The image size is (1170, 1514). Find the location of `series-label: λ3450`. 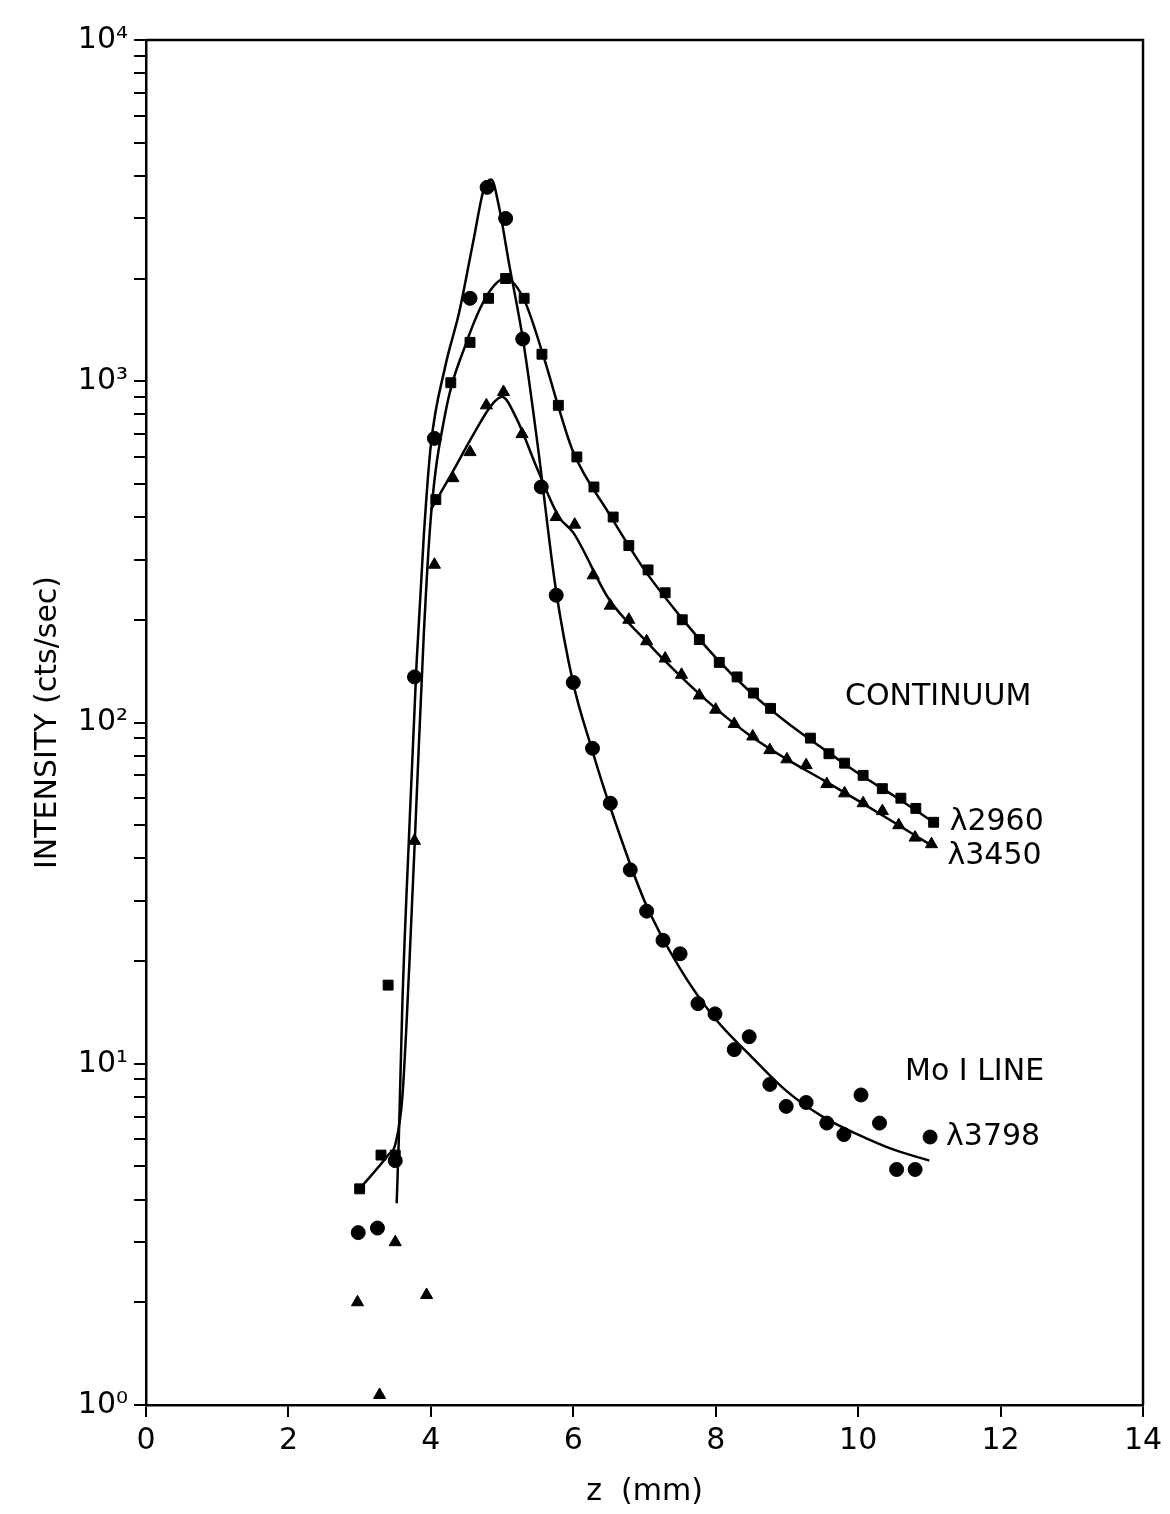

series-label: λ3450 is located at coordinates (994, 854).